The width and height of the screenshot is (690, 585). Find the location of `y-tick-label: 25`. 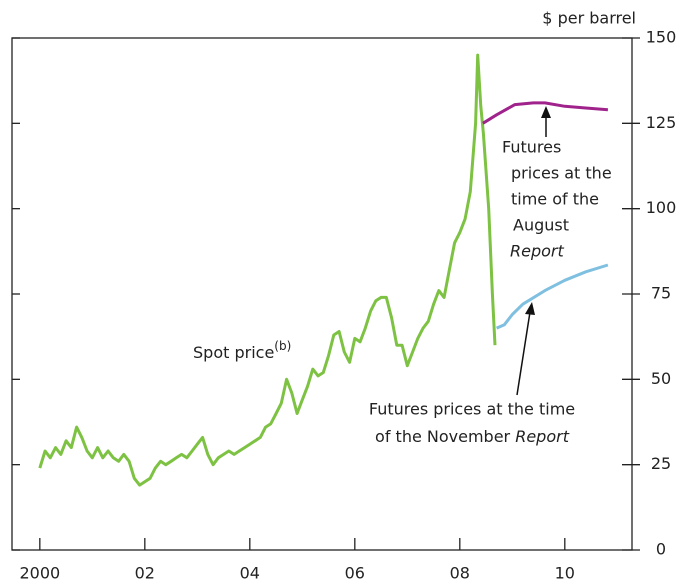

y-tick-label: 25 is located at coordinates (661, 463).